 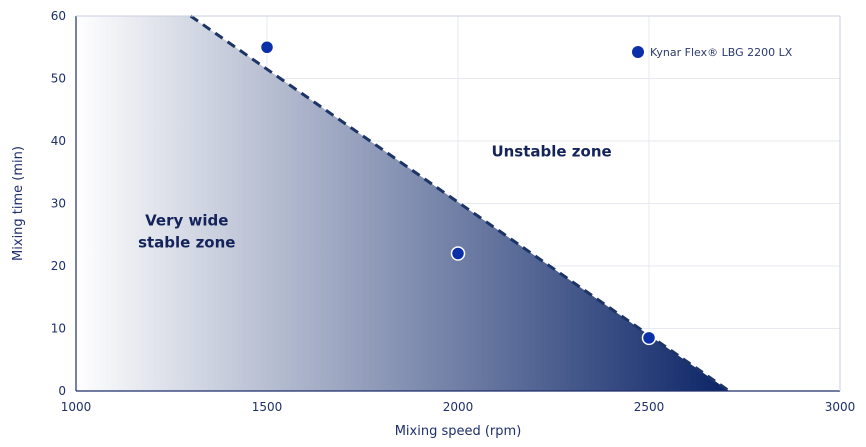 I want to click on legend-marker, so click(x=638, y=52).